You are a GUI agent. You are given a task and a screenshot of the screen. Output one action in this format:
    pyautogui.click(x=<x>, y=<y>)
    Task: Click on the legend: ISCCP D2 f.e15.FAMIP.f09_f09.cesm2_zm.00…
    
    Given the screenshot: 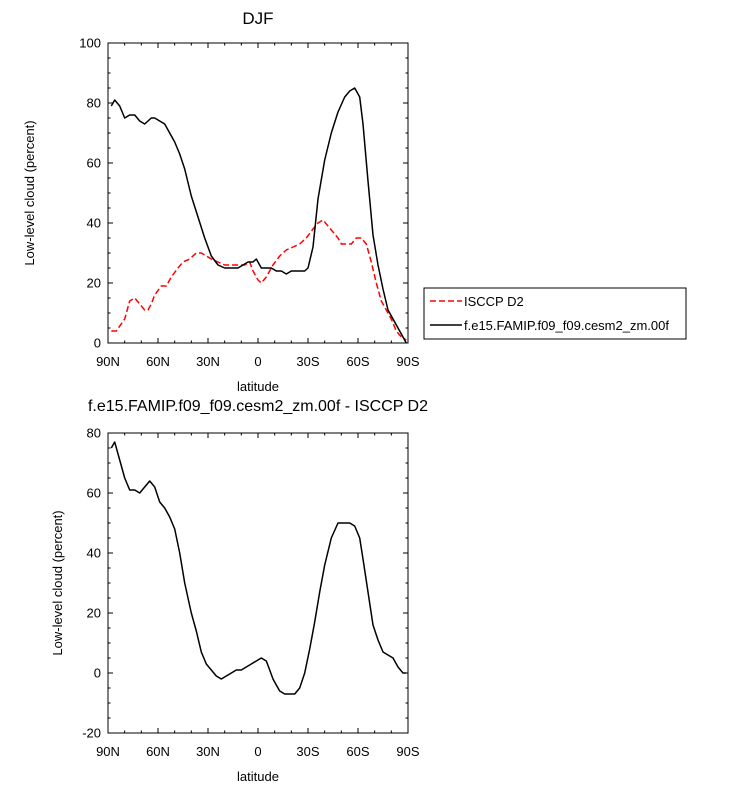 What is the action you would take?
    pyautogui.click(x=555, y=313)
    